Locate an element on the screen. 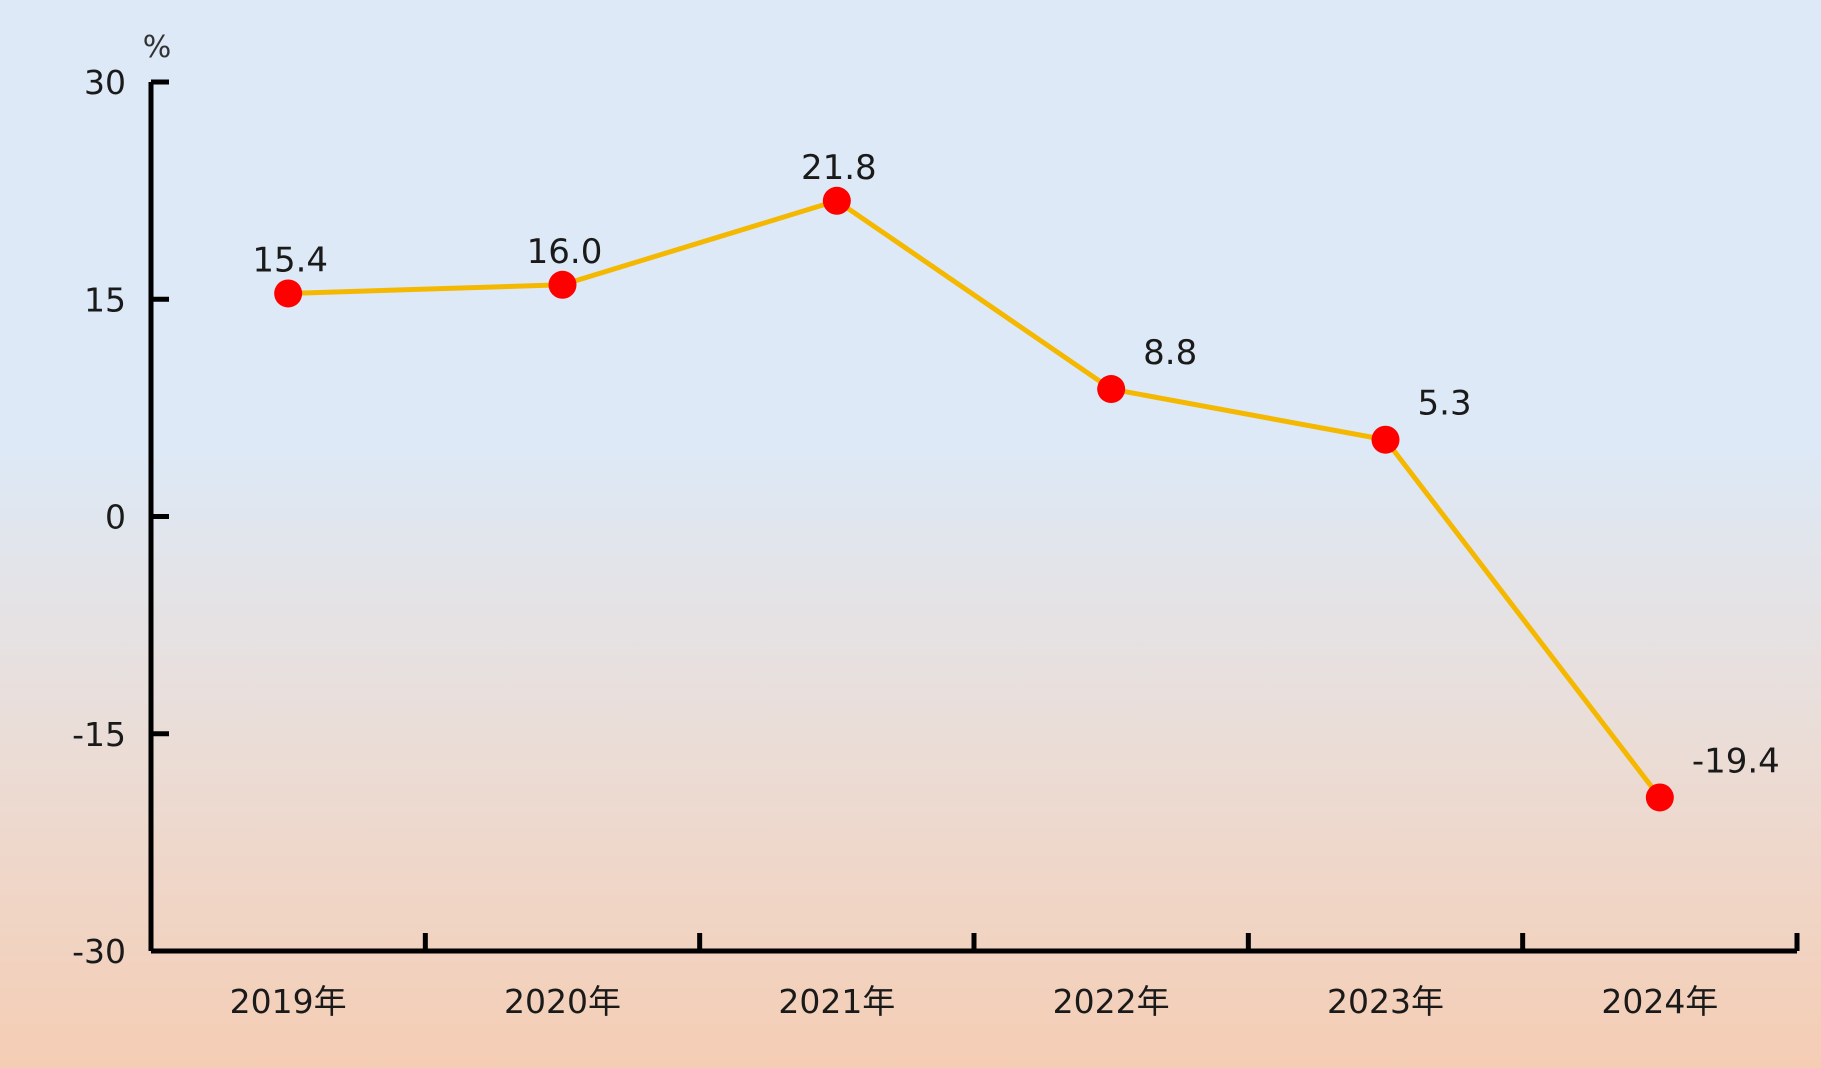  y-axis-ticks: 30 15 0 -15 -30 is located at coordinates (120, 517).